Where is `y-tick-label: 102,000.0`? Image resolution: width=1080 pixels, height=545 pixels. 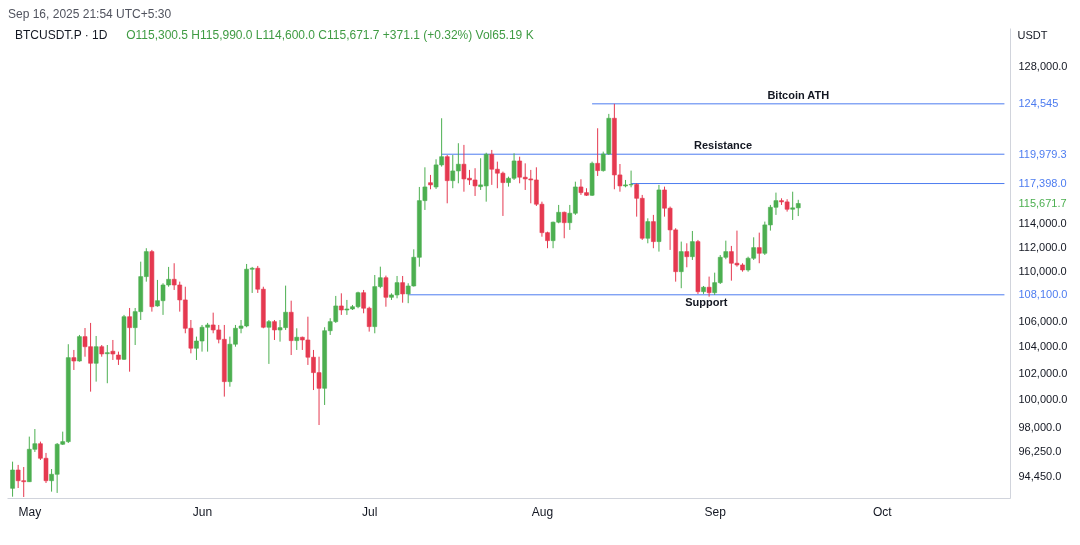 y-tick-label: 102,000.0 is located at coordinates (1043, 372).